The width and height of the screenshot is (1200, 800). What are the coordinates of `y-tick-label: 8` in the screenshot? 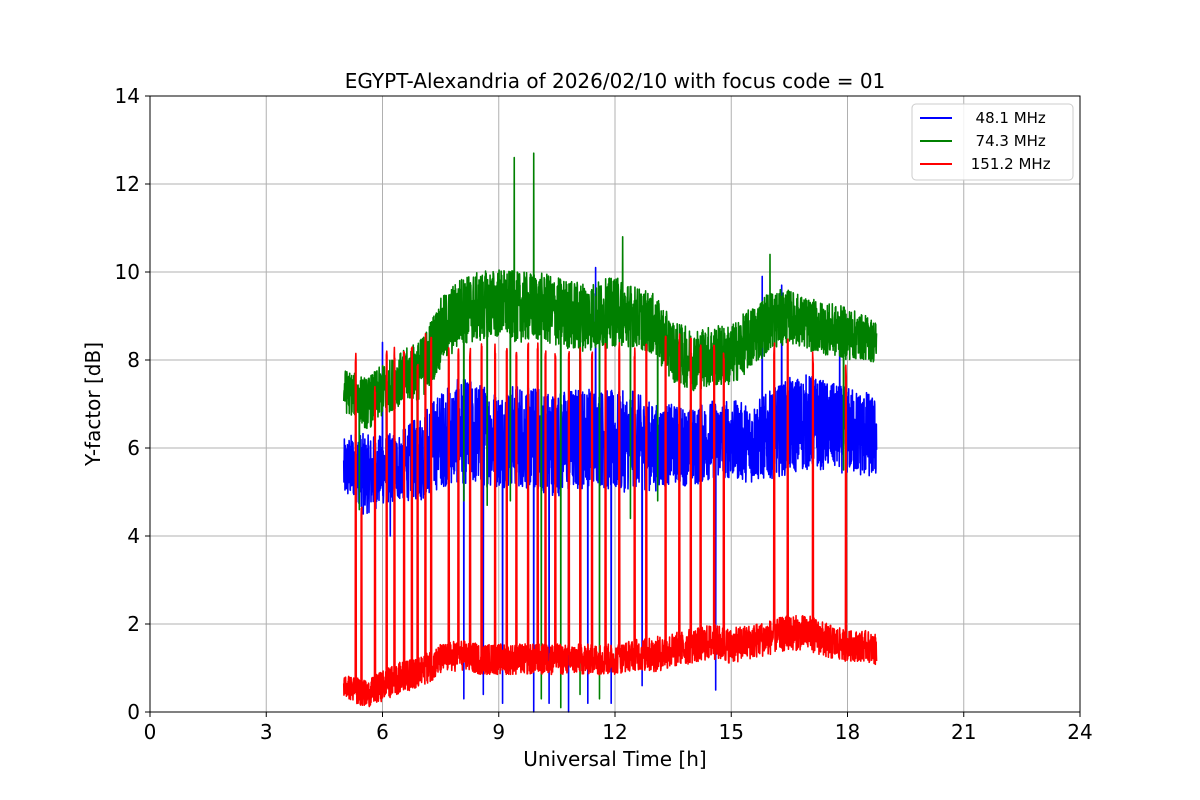 It's located at (133, 360).